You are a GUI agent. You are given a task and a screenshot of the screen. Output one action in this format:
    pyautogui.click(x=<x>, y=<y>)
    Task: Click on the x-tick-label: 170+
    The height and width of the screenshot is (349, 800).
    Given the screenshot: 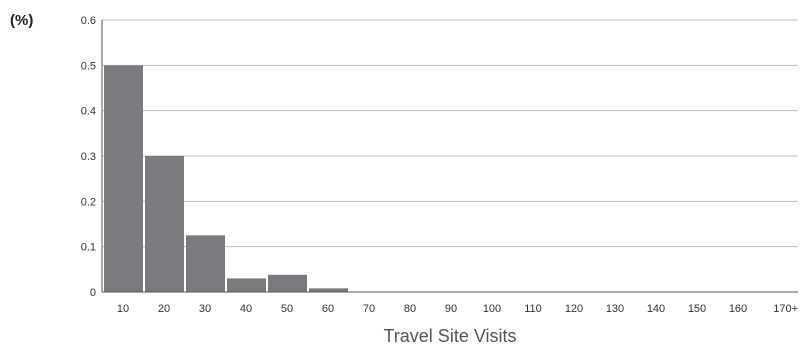 What is the action you would take?
    pyautogui.click(x=785, y=309)
    